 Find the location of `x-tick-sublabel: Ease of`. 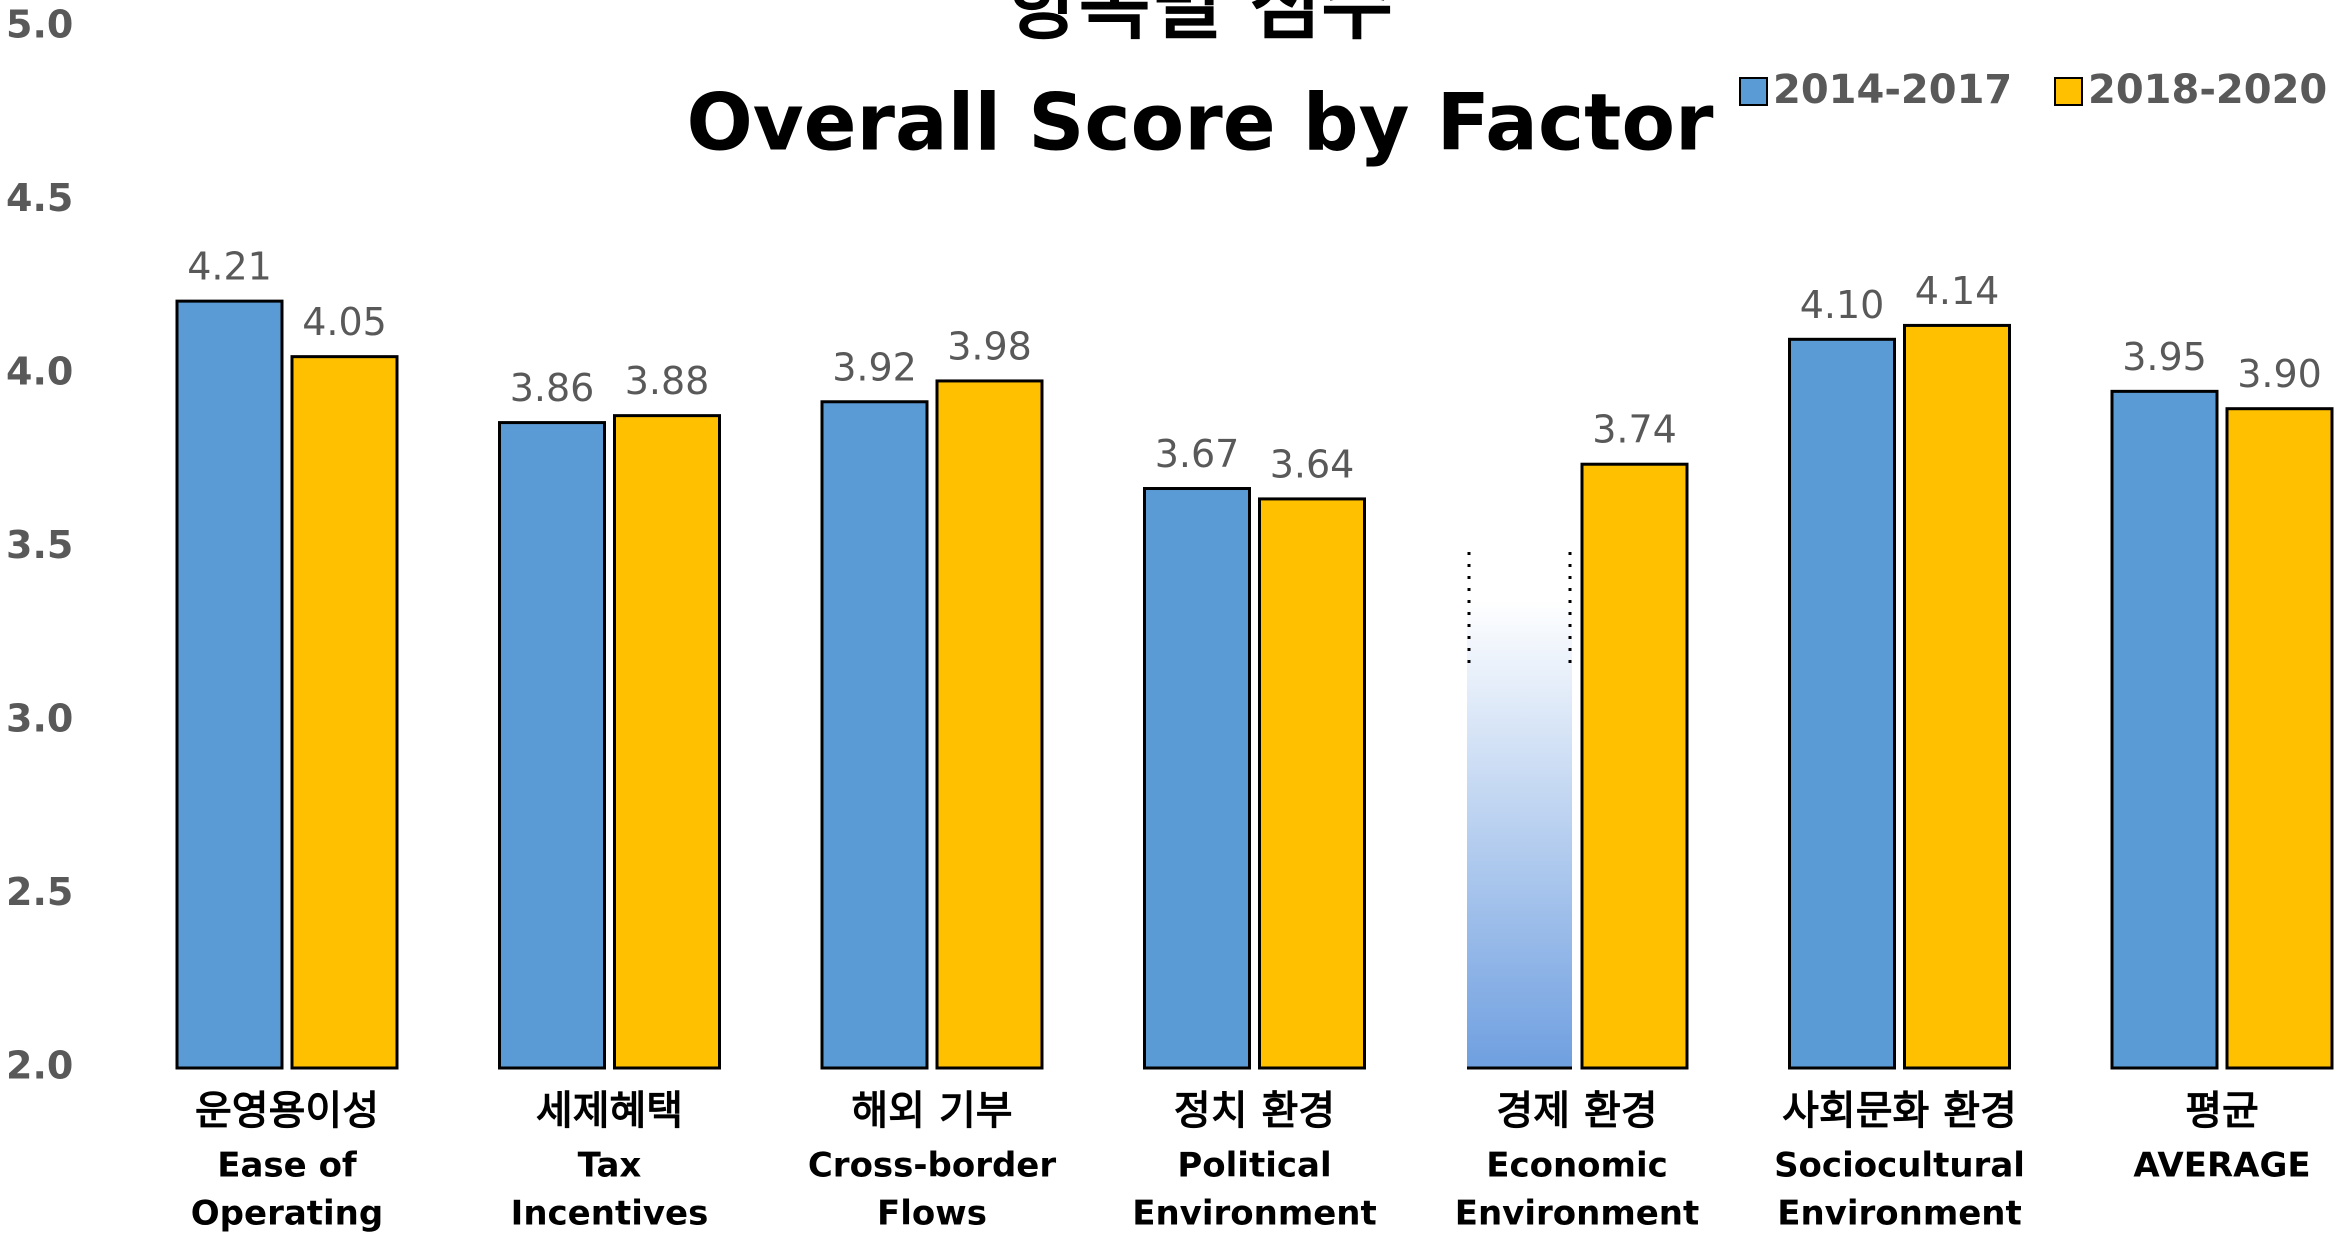

x-tick-sublabel: Ease of is located at coordinates (287, 1166).